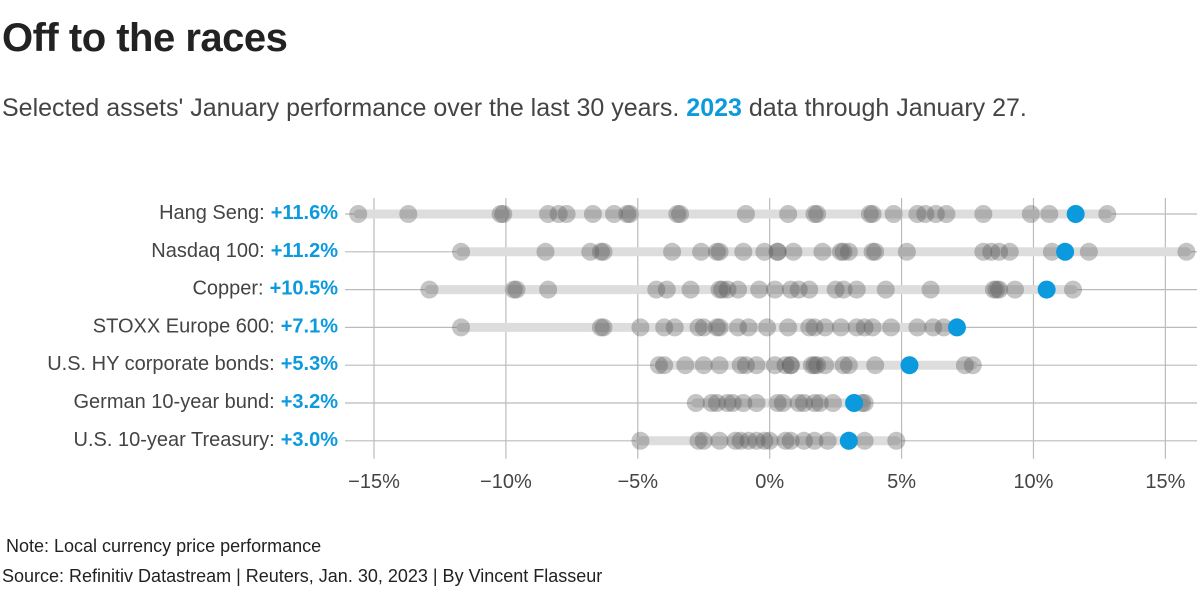 The width and height of the screenshot is (1200, 596). What do you see at coordinates (145, 38) in the screenshot?
I see `chart-title: Off to the races` at bounding box center [145, 38].